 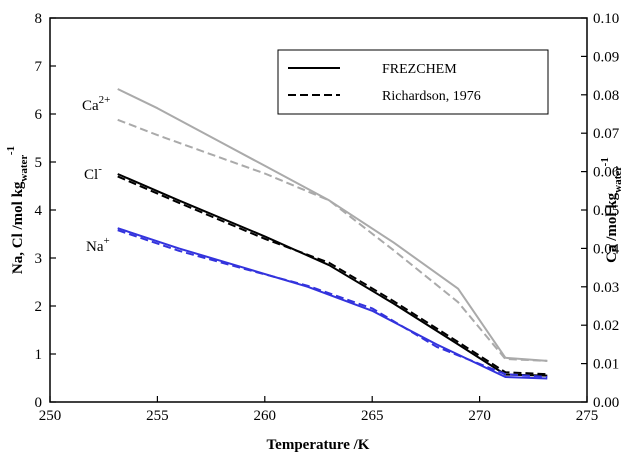 I want to click on x-tick-label: 270, so click(x=479, y=416).